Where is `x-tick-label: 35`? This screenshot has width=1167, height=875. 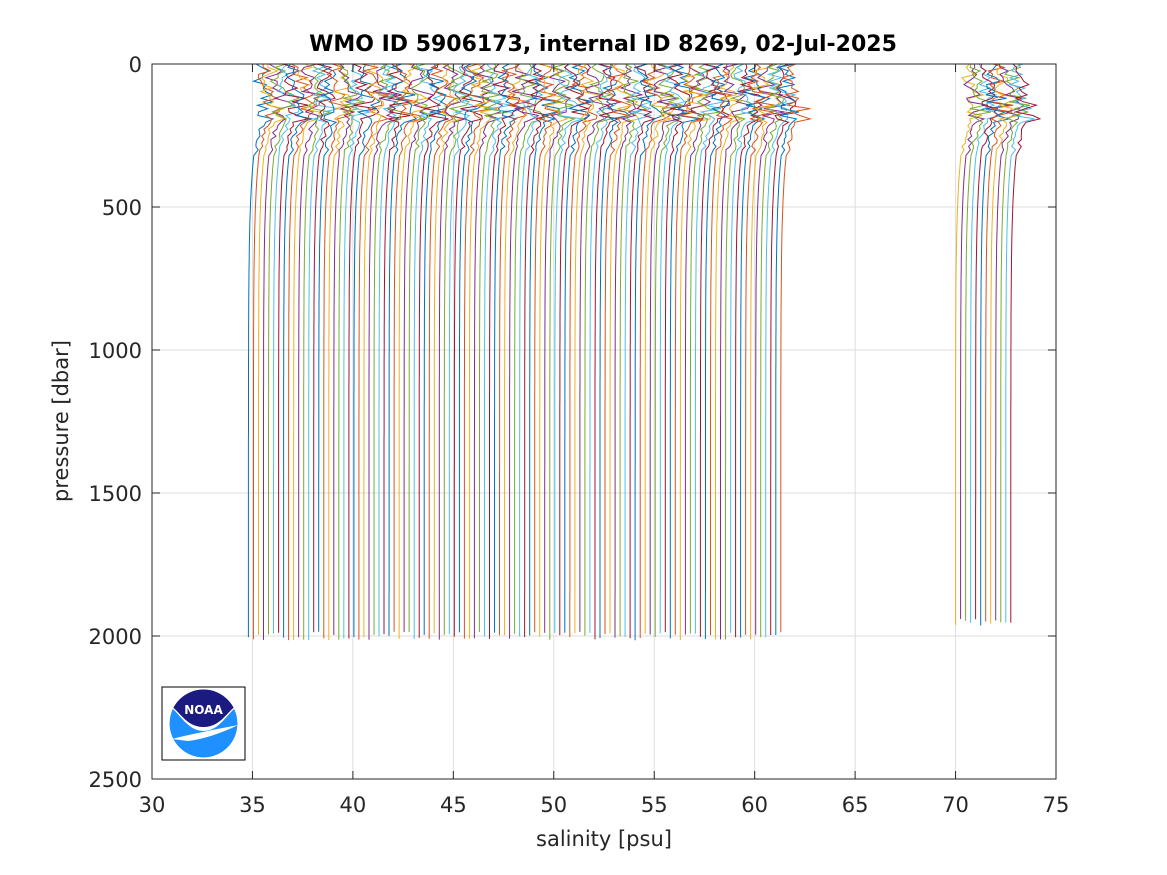
x-tick-label: 35 is located at coordinates (252, 805).